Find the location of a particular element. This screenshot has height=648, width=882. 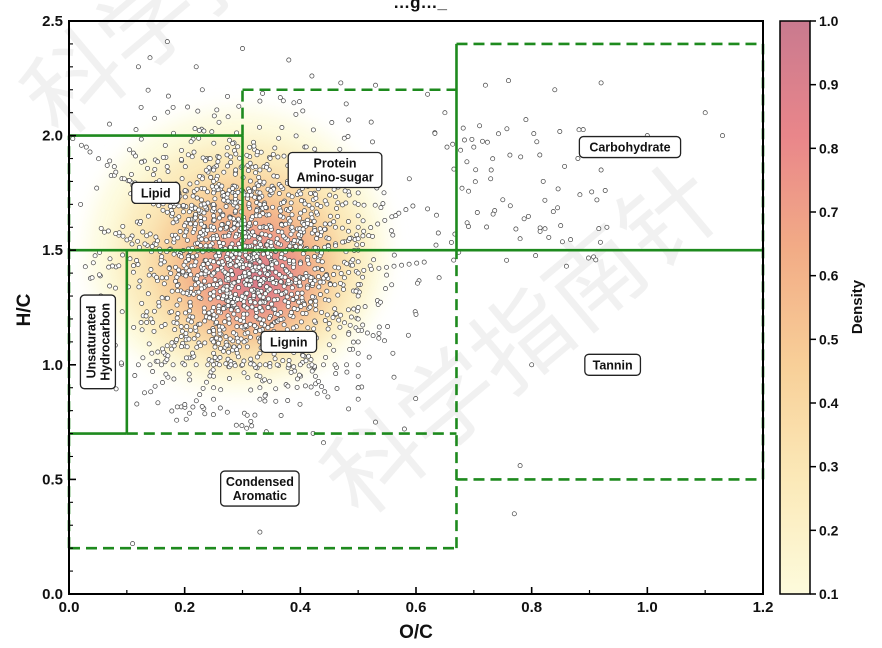

region-label-text: Amino-sugar is located at coordinates (334, 177).